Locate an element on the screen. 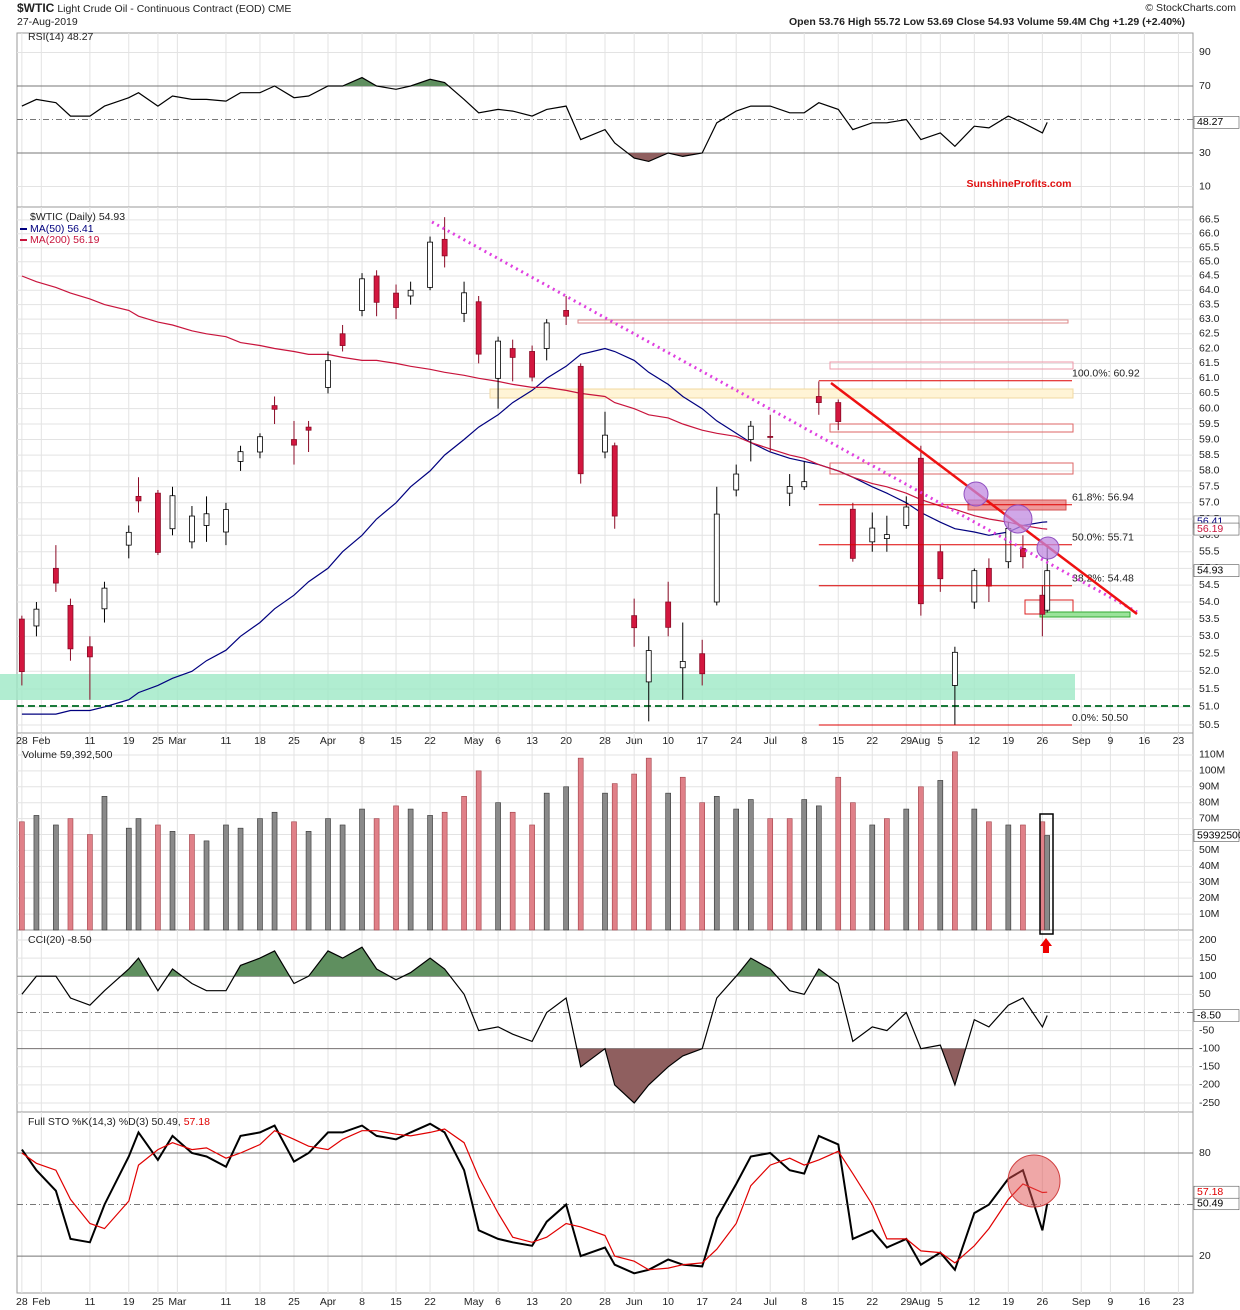  y-tick-label: 54.0 is located at coordinates (1209, 602).